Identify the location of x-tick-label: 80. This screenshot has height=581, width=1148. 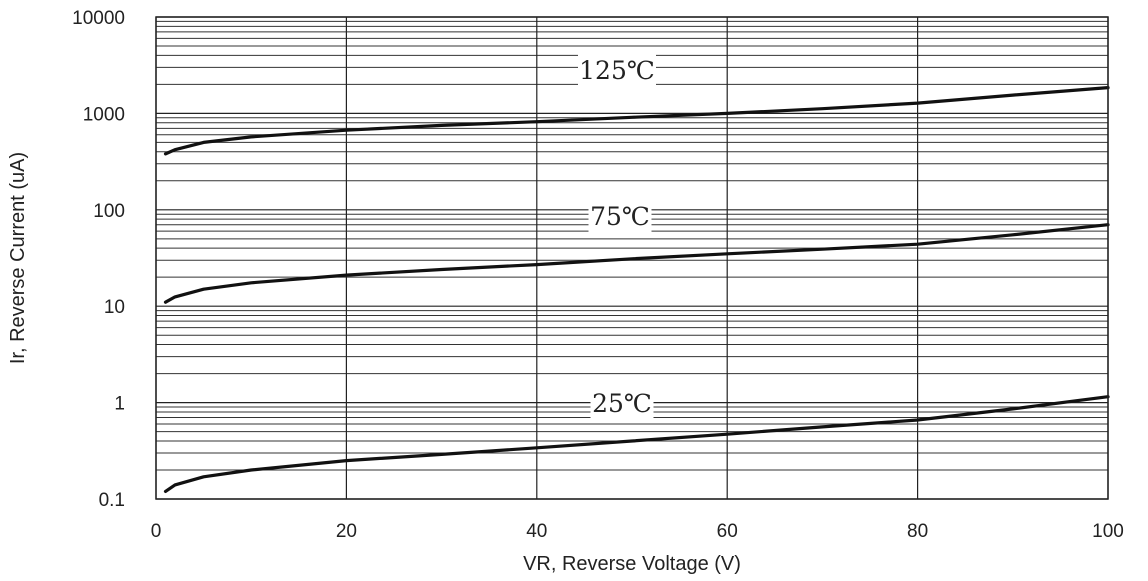
(917, 531).